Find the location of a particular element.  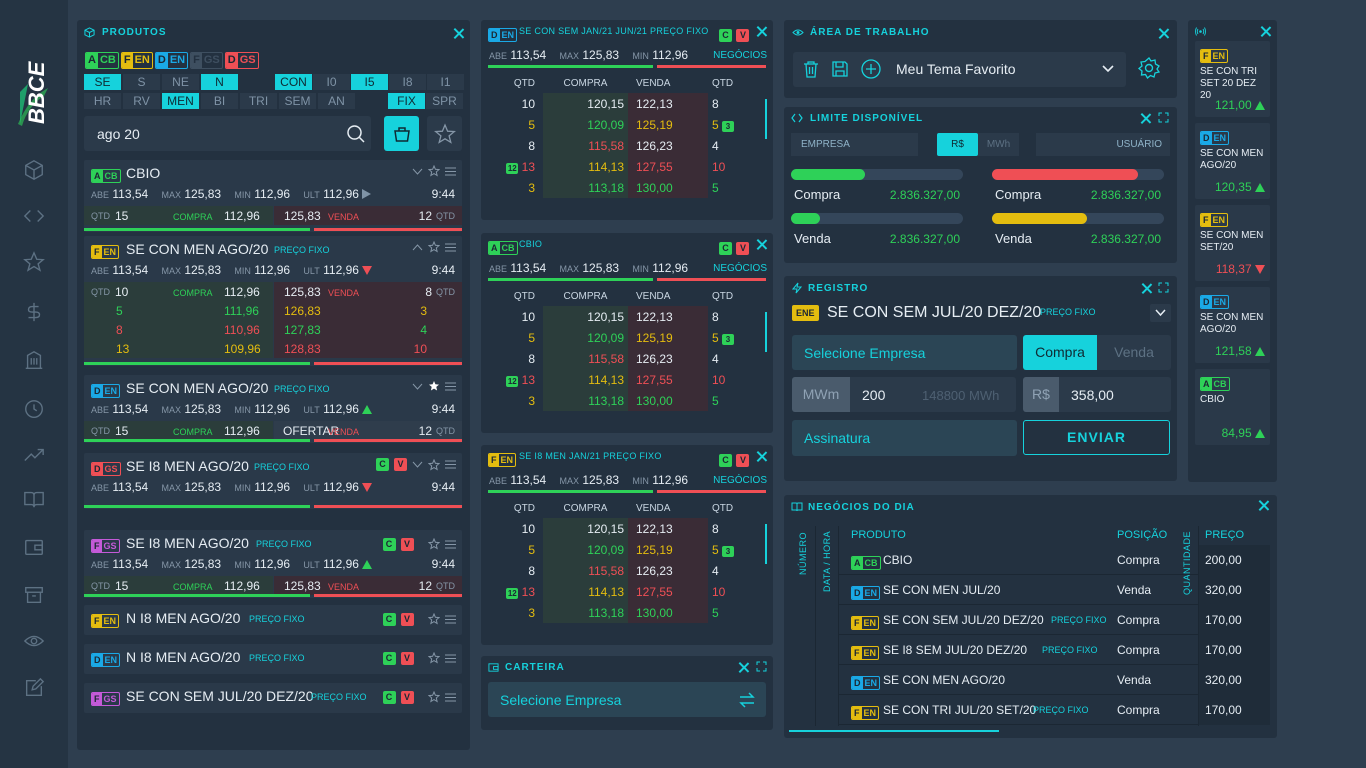

favorites-button is located at coordinates (444, 133).